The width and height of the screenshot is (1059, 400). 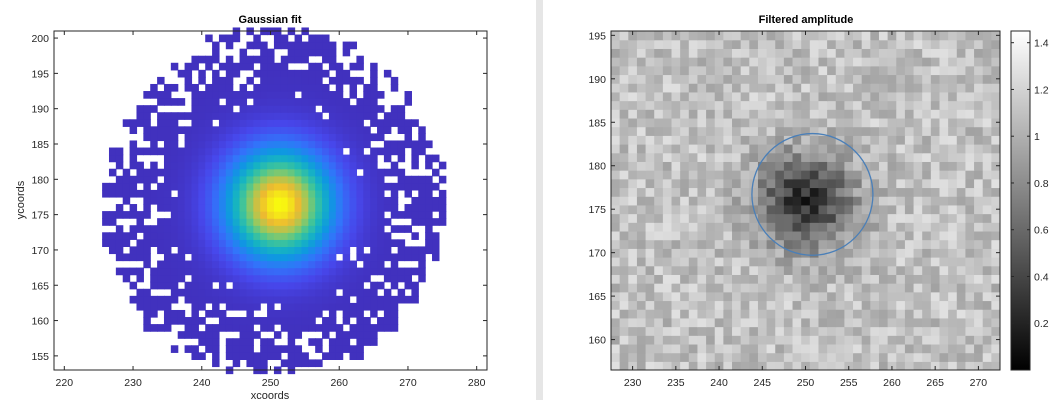 I want to click on x-axis-label: xcoords, so click(x=270, y=395).